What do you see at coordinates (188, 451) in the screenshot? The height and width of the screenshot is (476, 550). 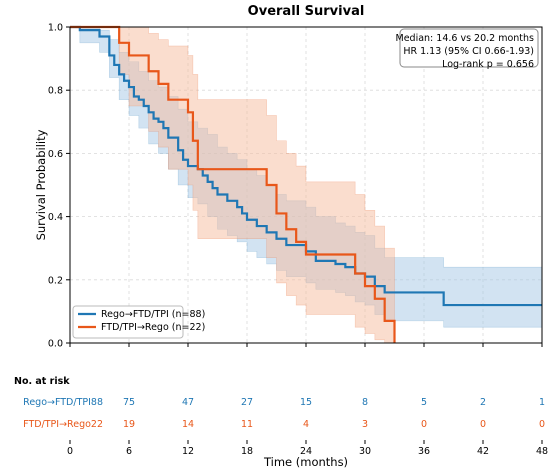 I see `x-tick-label: 12` at bounding box center [188, 451].